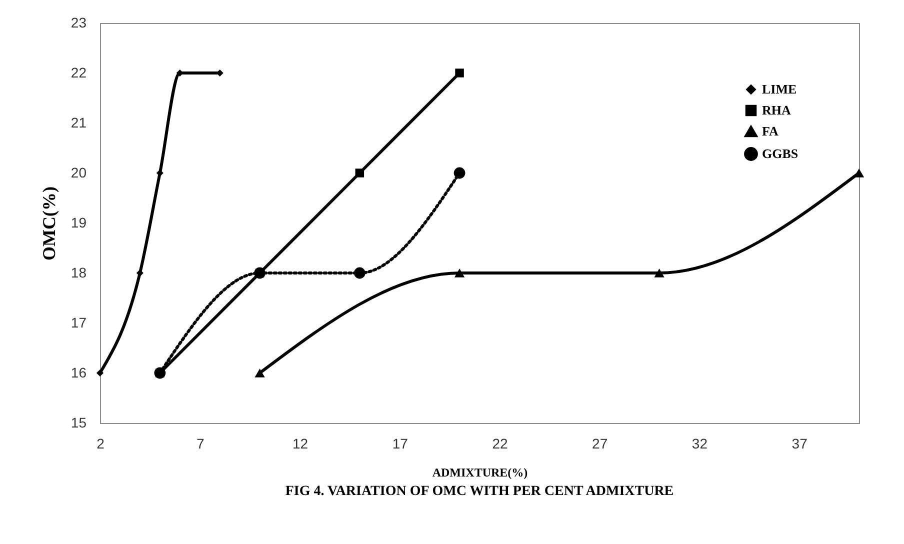 The height and width of the screenshot is (544, 904). What do you see at coordinates (777, 110) in the screenshot?
I see `legend-label: RHA` at bounding box center [777, 110].